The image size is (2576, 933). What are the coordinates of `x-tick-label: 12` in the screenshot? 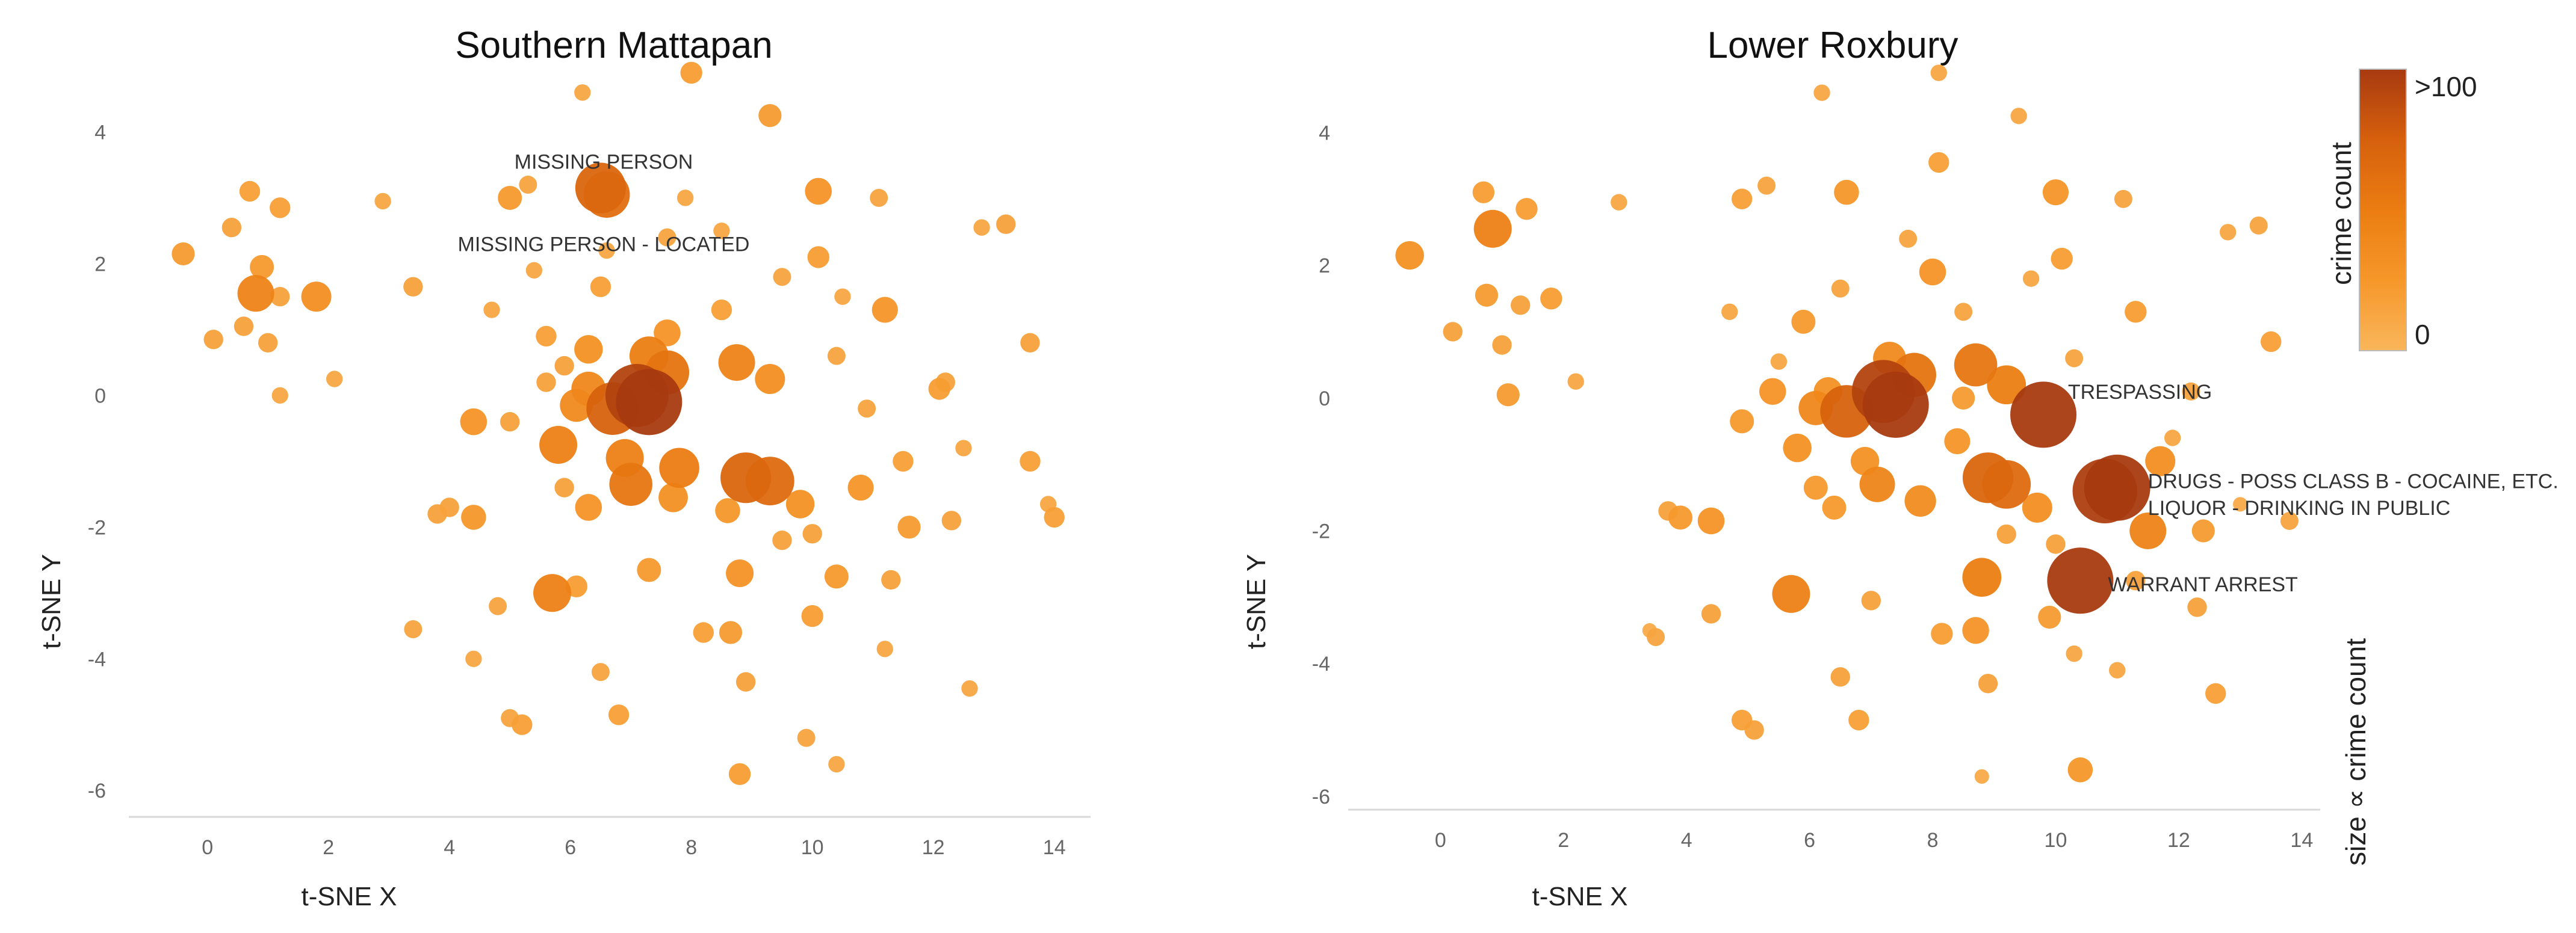 It's located at (933, 847).